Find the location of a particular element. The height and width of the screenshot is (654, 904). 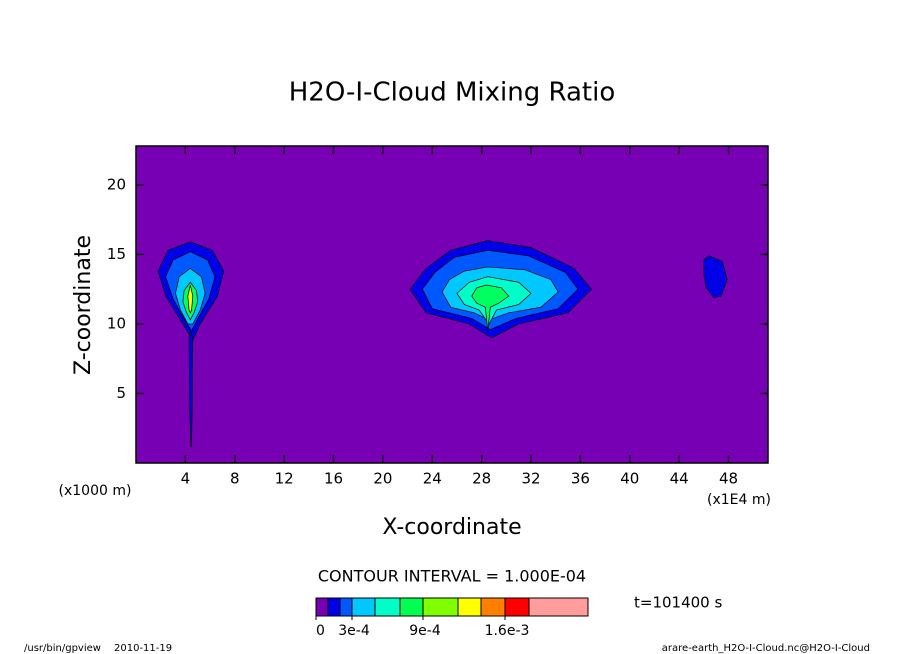

x-tick-label: 44 is located at coordinates (679, 479).